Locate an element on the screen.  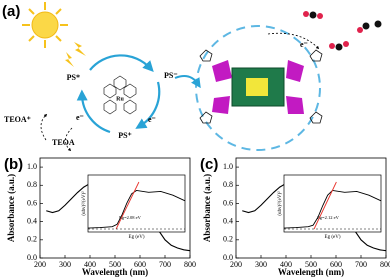
teoa-oxidized: TEOA⁺ is located at coordinates (17, 119).